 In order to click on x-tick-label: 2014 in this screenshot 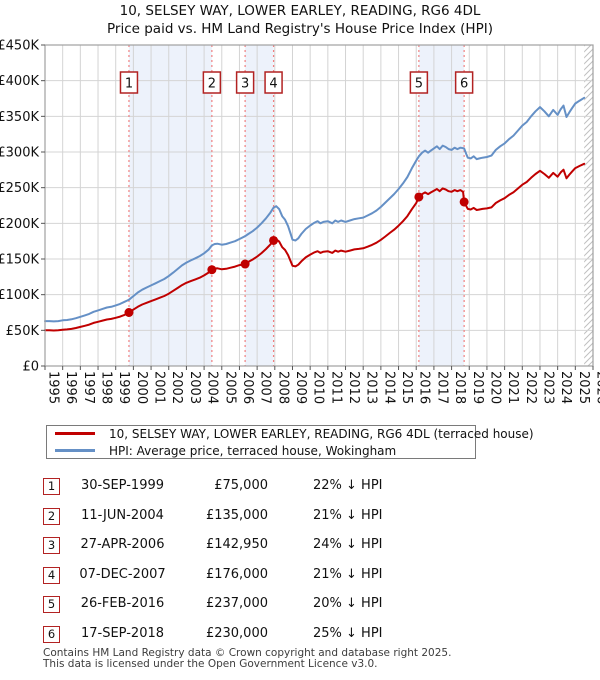, I will do `click(388, 387)`.